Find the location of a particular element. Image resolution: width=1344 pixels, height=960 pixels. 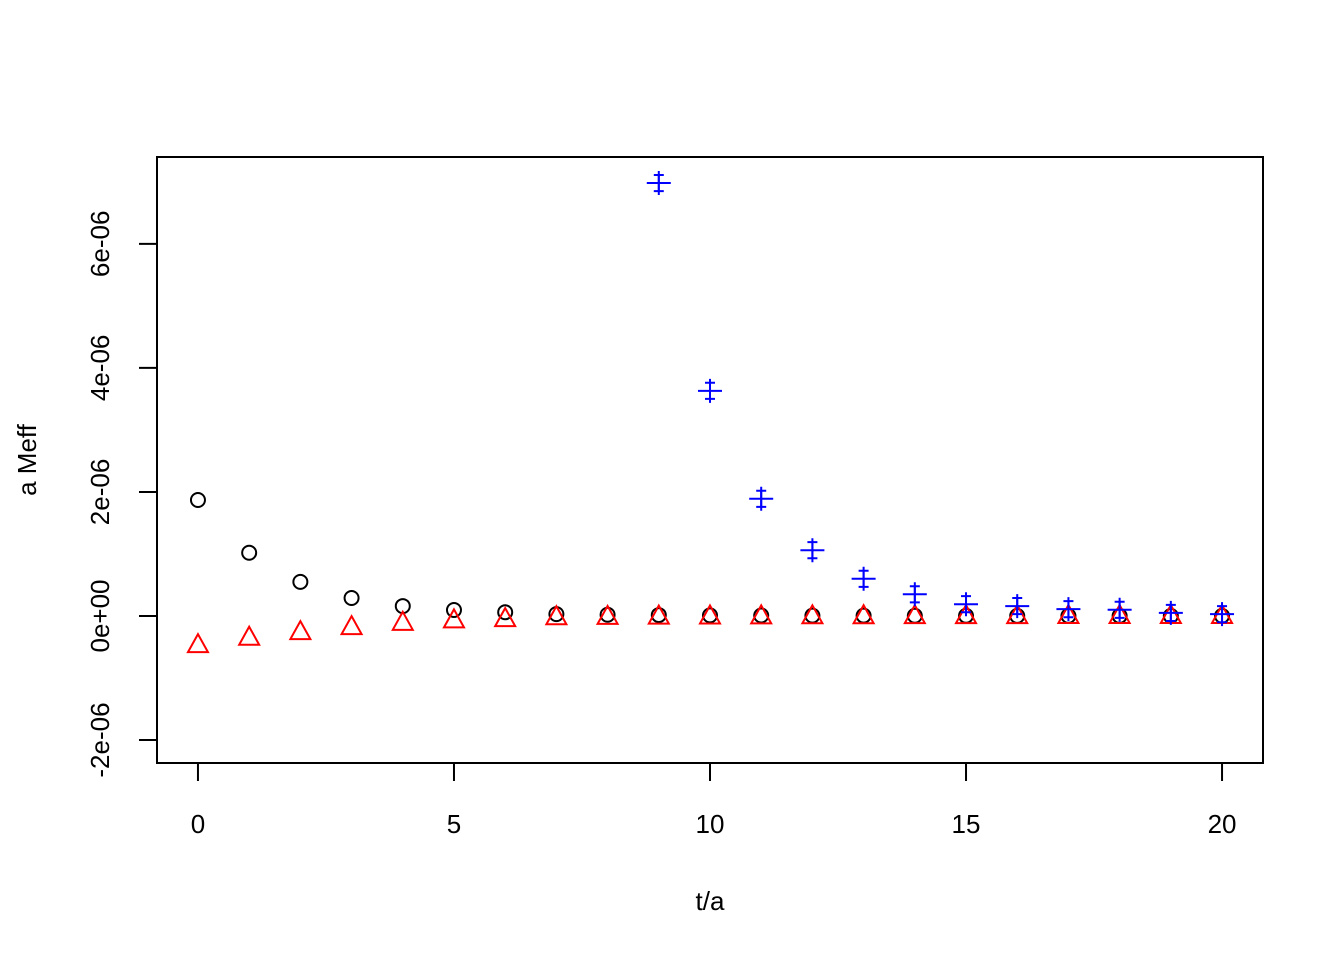

y-tick-label: -2e-06 is located at coordinates (100, 739).